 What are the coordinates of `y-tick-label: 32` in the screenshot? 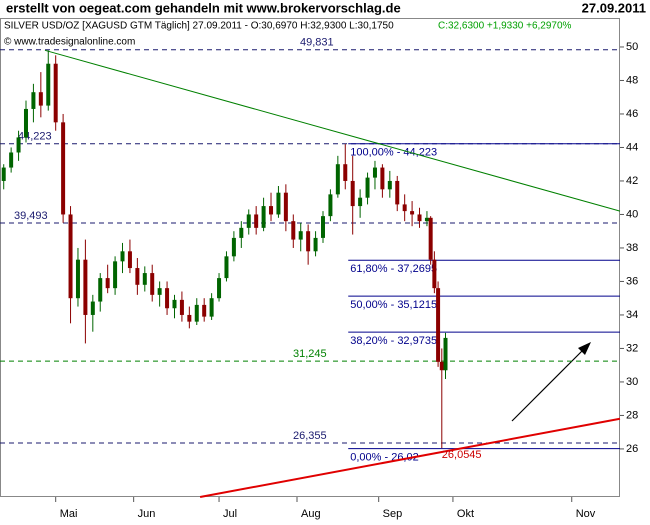 It's located at (632, 348).